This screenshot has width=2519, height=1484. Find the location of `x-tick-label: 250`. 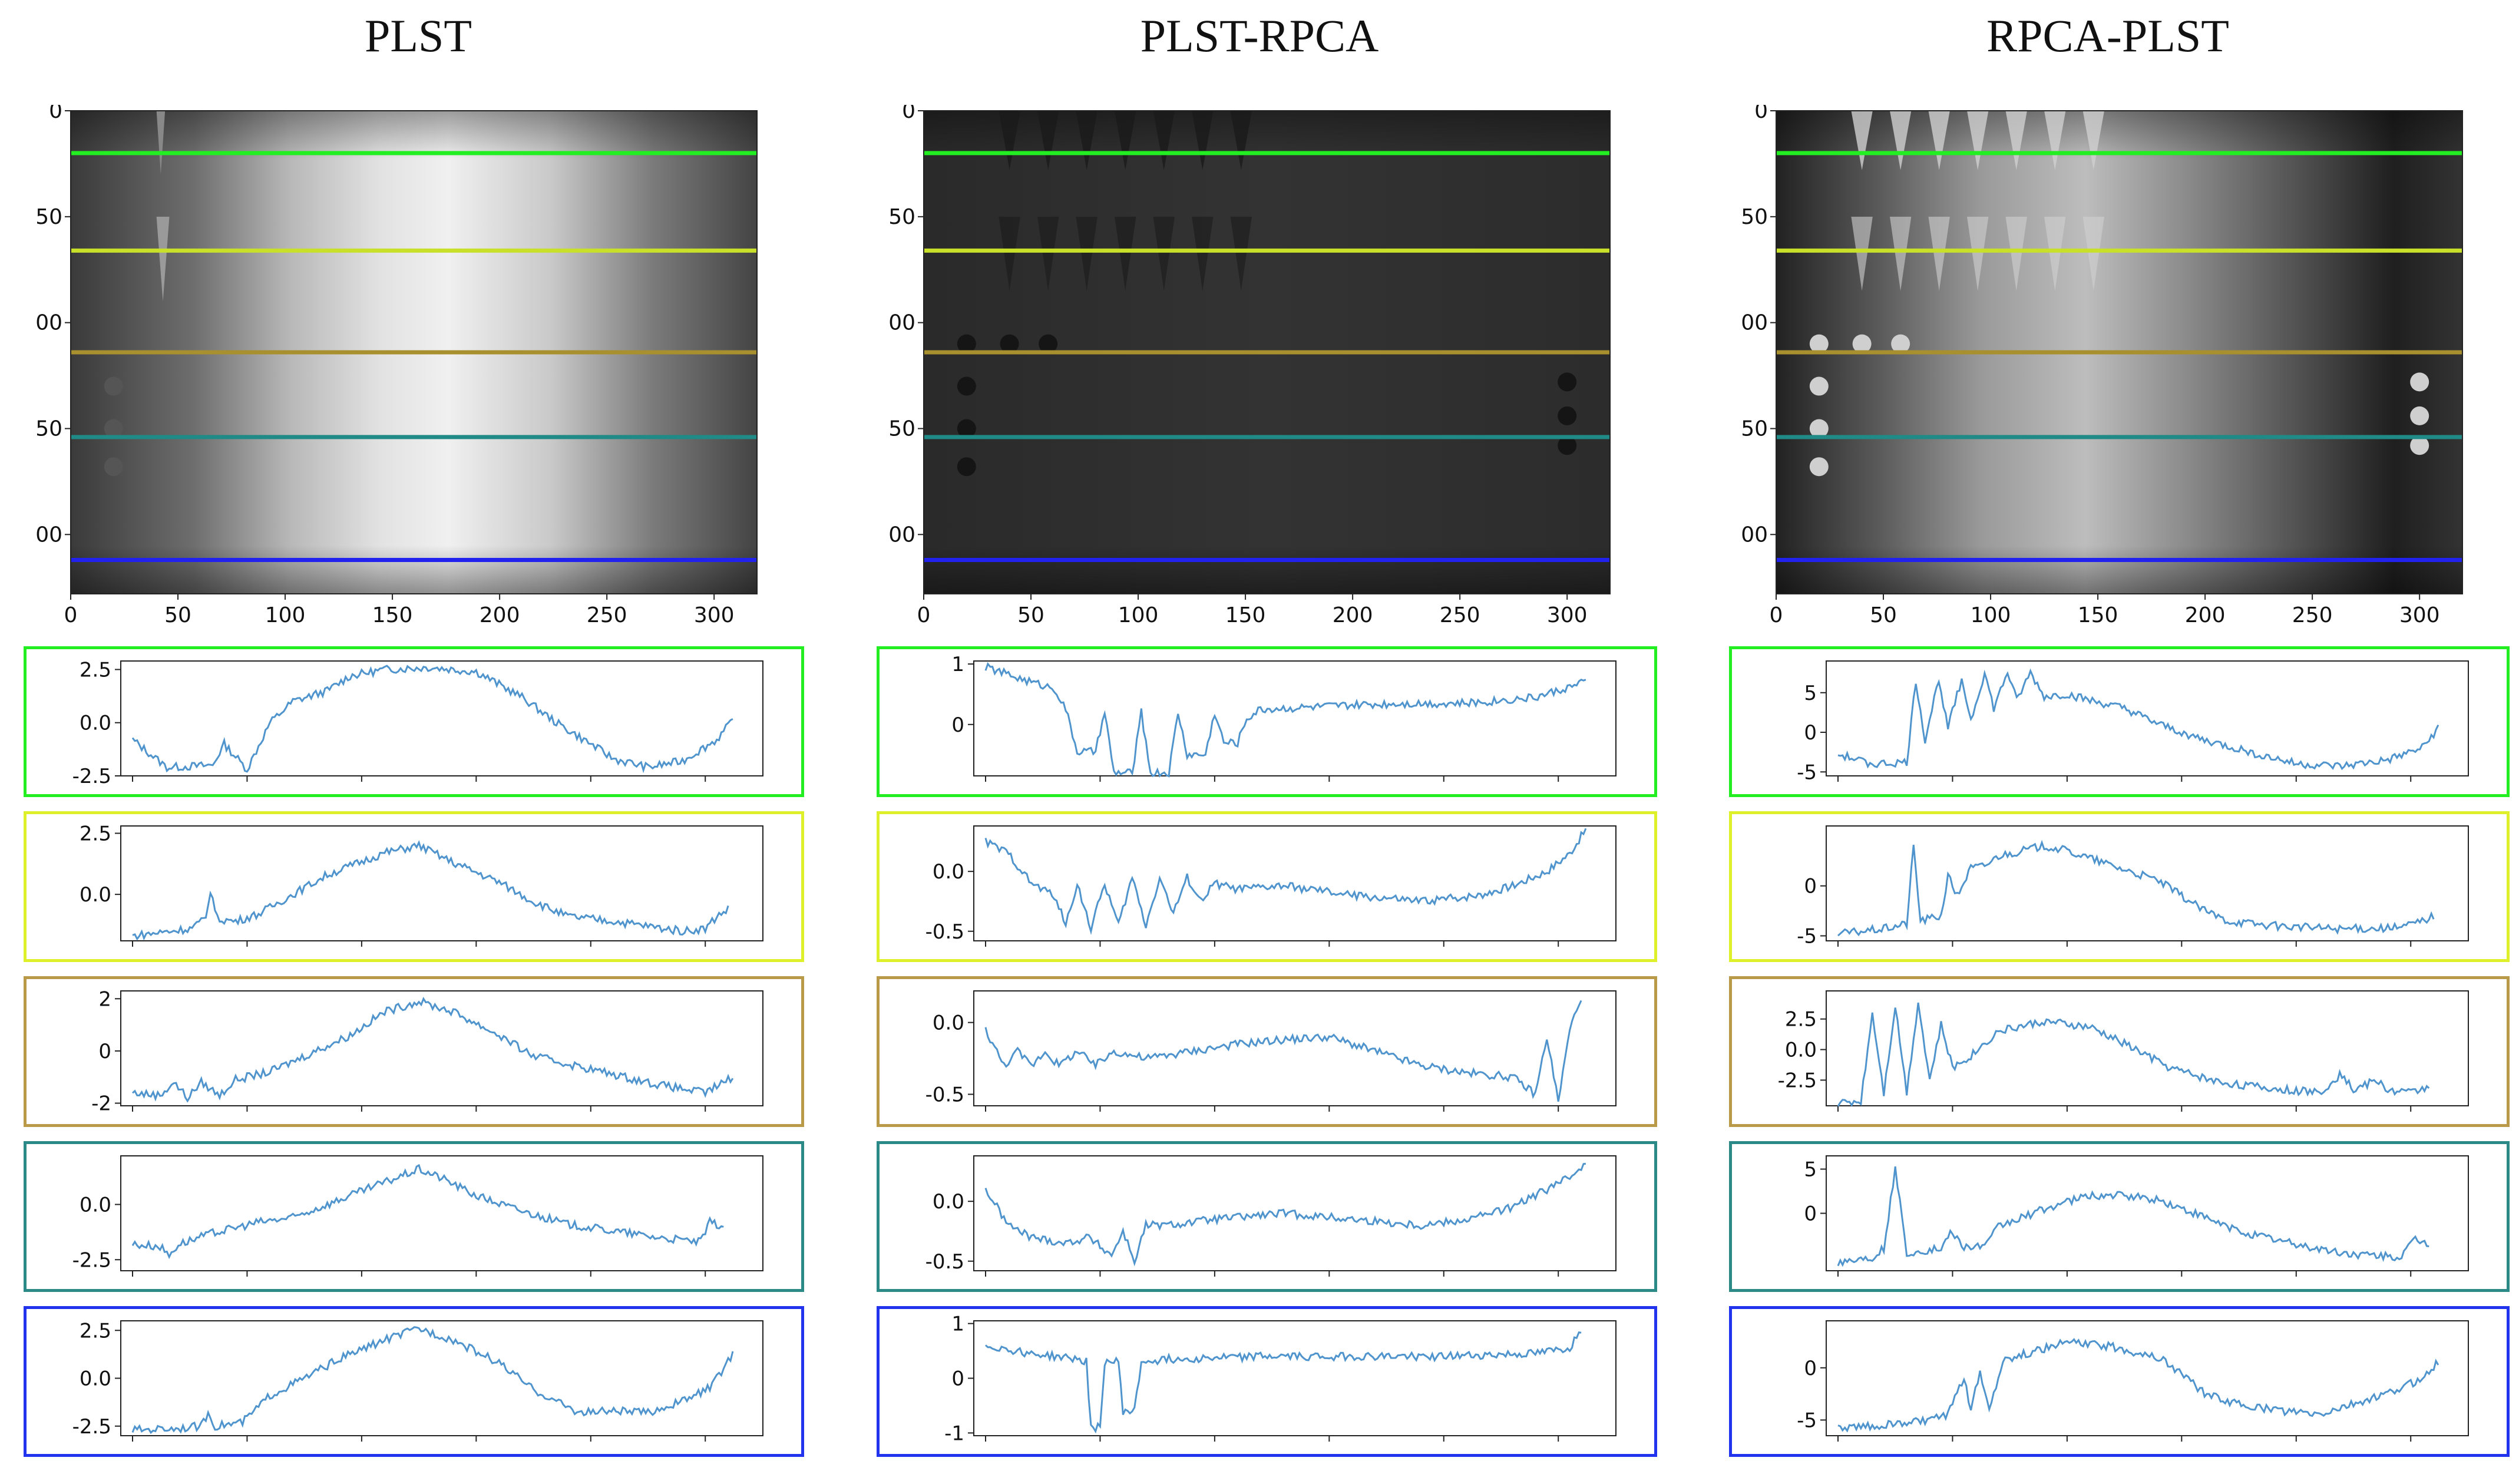

x-tick-label: 250 is located at coordinates (1460, 613).